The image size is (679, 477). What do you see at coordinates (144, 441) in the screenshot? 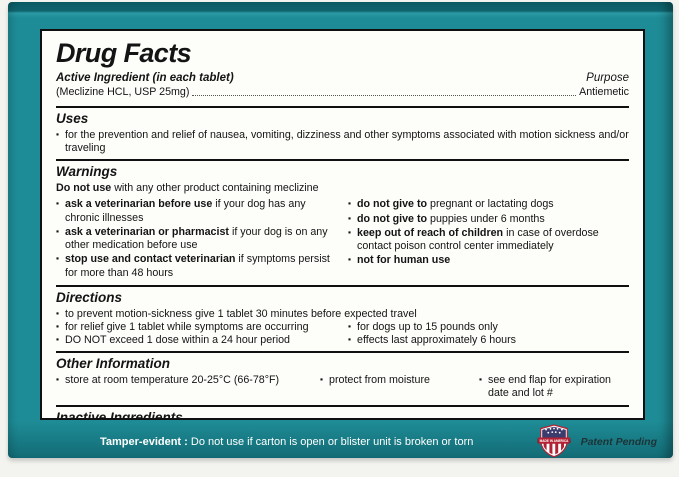
I see `tamper-evident-bold: Tamper-evident :` at bounding box center [144, 441].